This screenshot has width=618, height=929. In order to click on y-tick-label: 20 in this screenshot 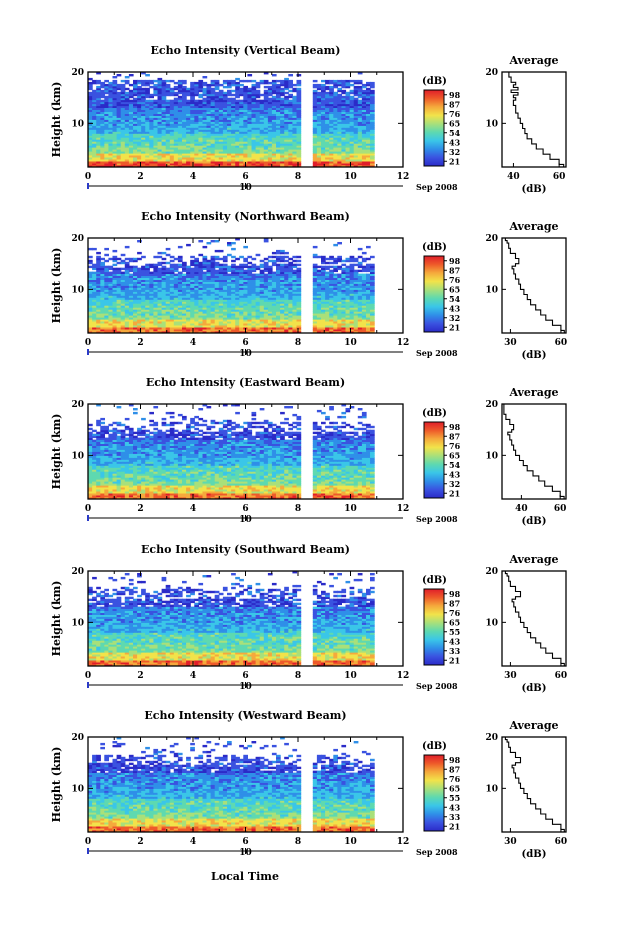, I will do `click(77, 572)`.